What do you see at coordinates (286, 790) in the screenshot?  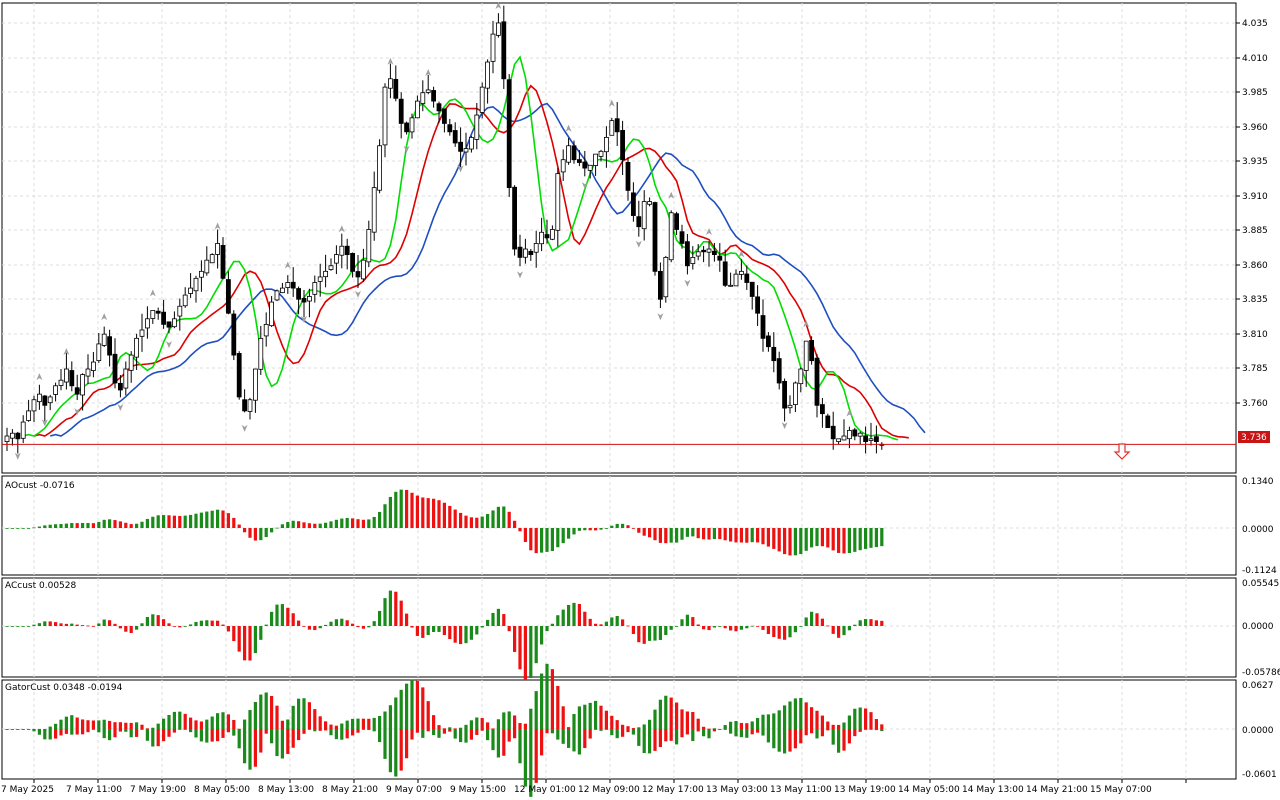 I see `time-tick: 8 May 13:00` at bounding box center [286, 790].